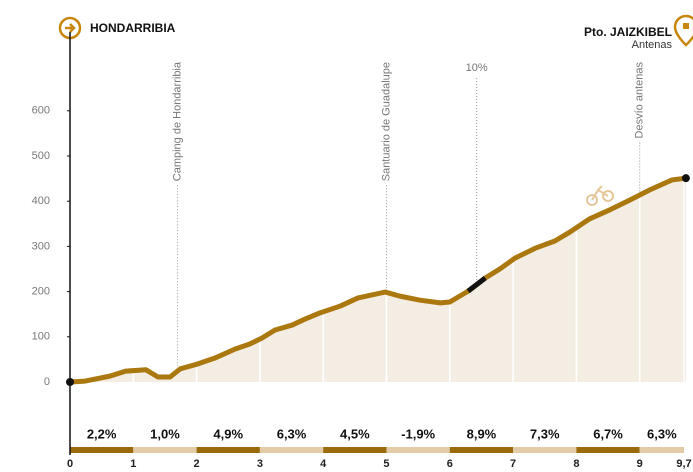 The image size is (693, 472). I want to click on start-label: HONDARRIBIA, so click(133, 28).